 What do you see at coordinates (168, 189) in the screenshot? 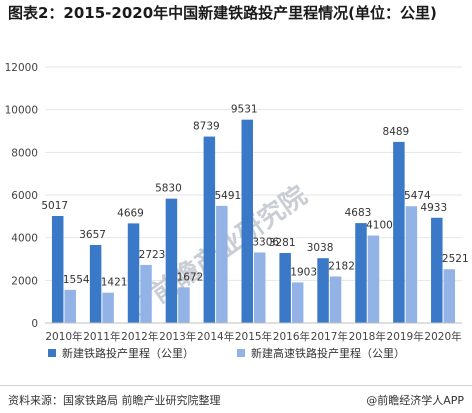
I see `data-label-series1: 5830` at bounding box center [168, 189].